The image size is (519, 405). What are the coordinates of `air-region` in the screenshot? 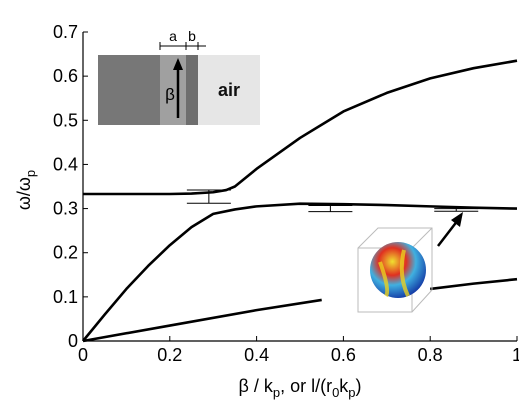 It's located at (229, 90).